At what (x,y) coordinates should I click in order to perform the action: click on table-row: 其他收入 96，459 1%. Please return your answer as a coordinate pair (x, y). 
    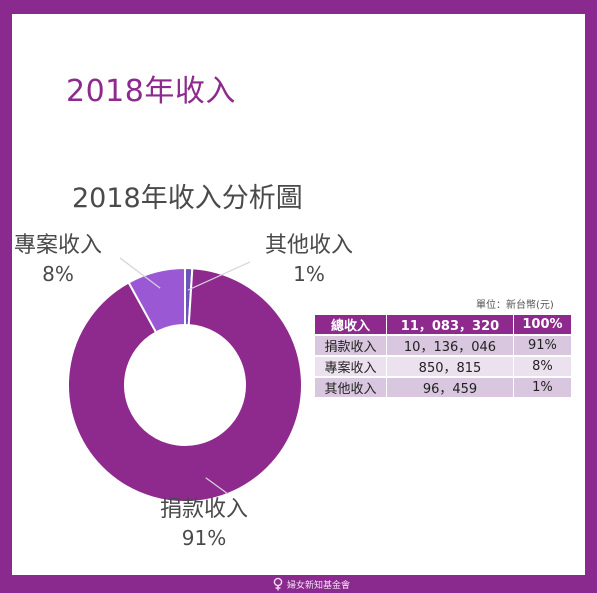
    Looking at the image, I should click on (443, 387).